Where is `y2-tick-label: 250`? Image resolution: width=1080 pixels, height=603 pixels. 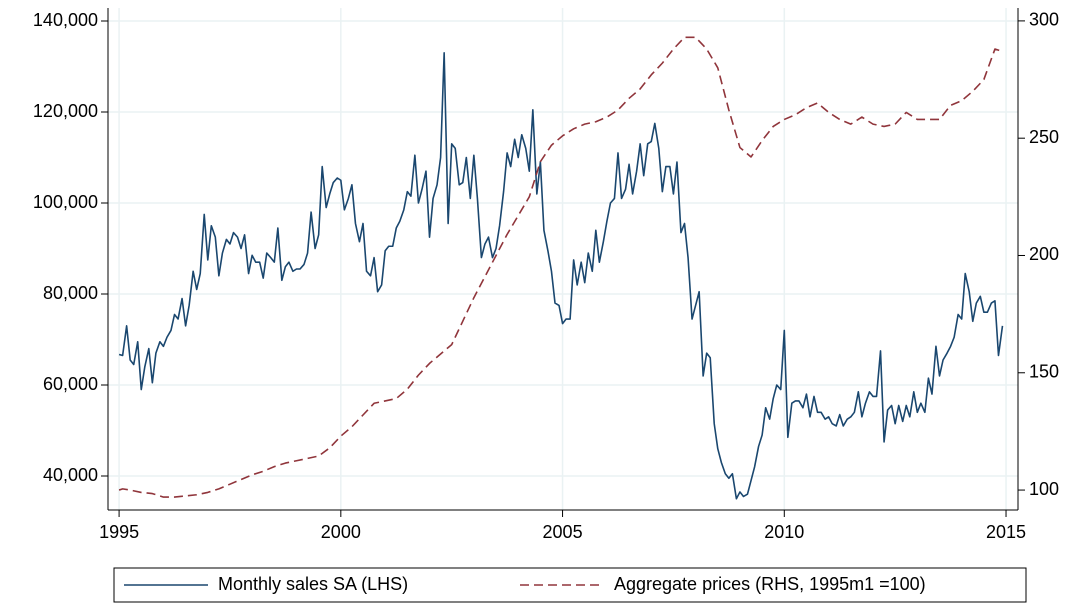
y2-tick-label: 250 is located at coordinates (1044, 137).